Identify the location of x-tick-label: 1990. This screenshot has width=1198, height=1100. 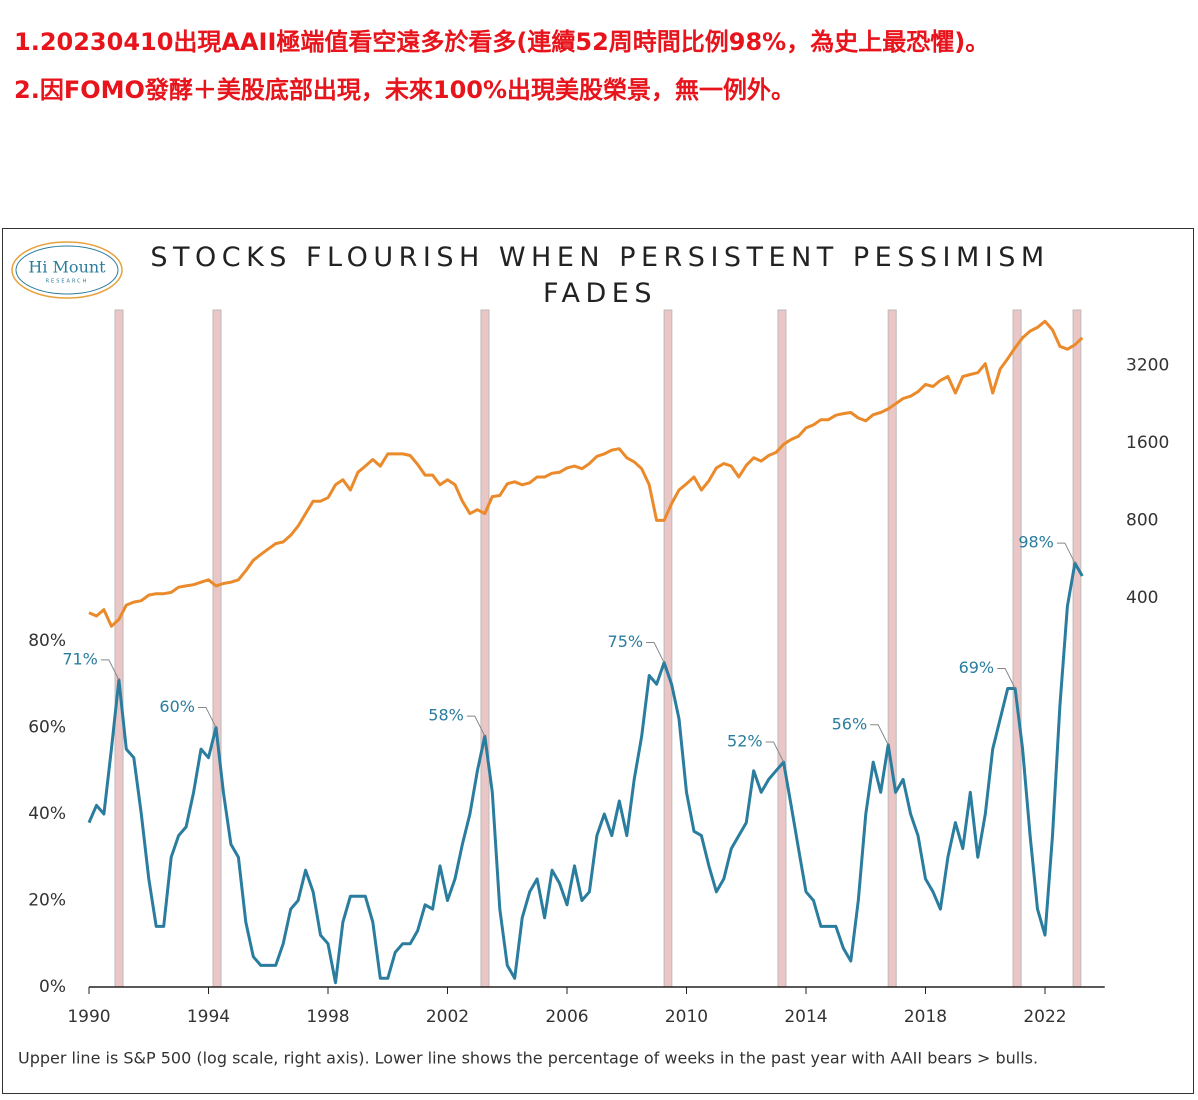
(88, 1017).